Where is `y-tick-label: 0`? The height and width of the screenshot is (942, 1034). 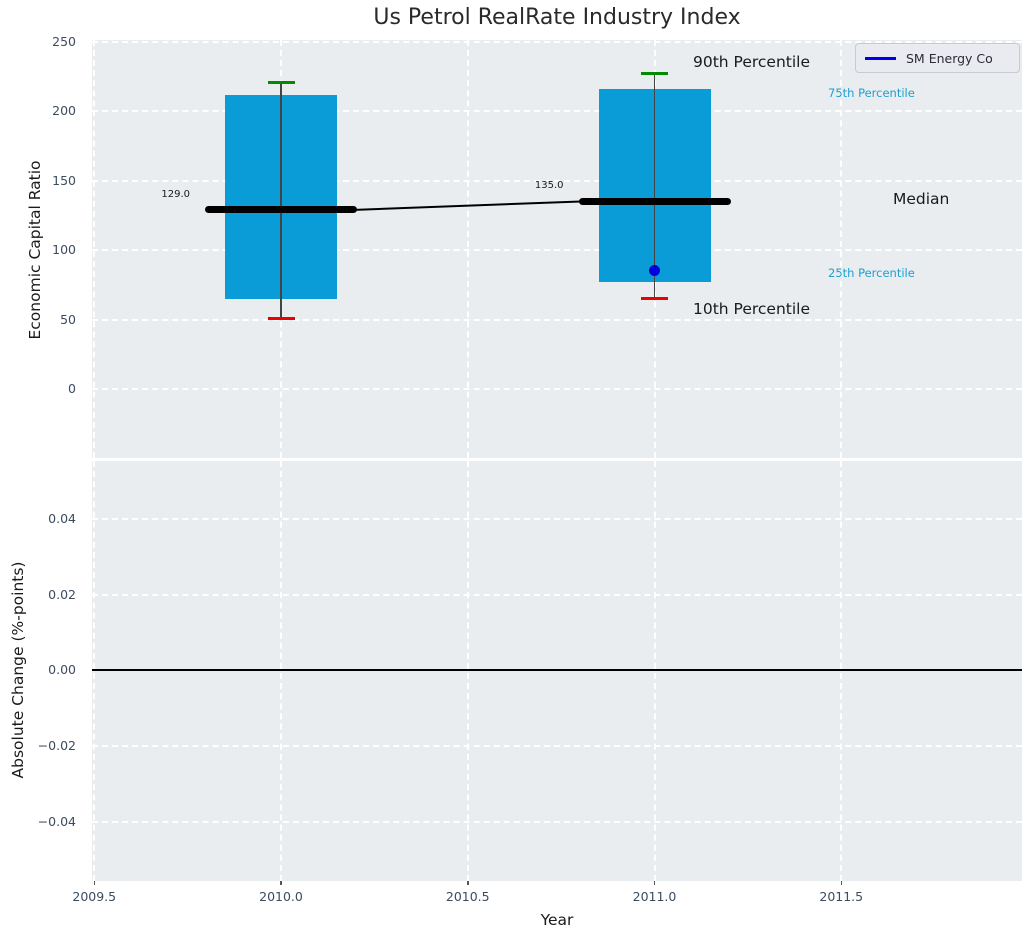
y-tick-label: 0 is located at coordinates (72, 388).